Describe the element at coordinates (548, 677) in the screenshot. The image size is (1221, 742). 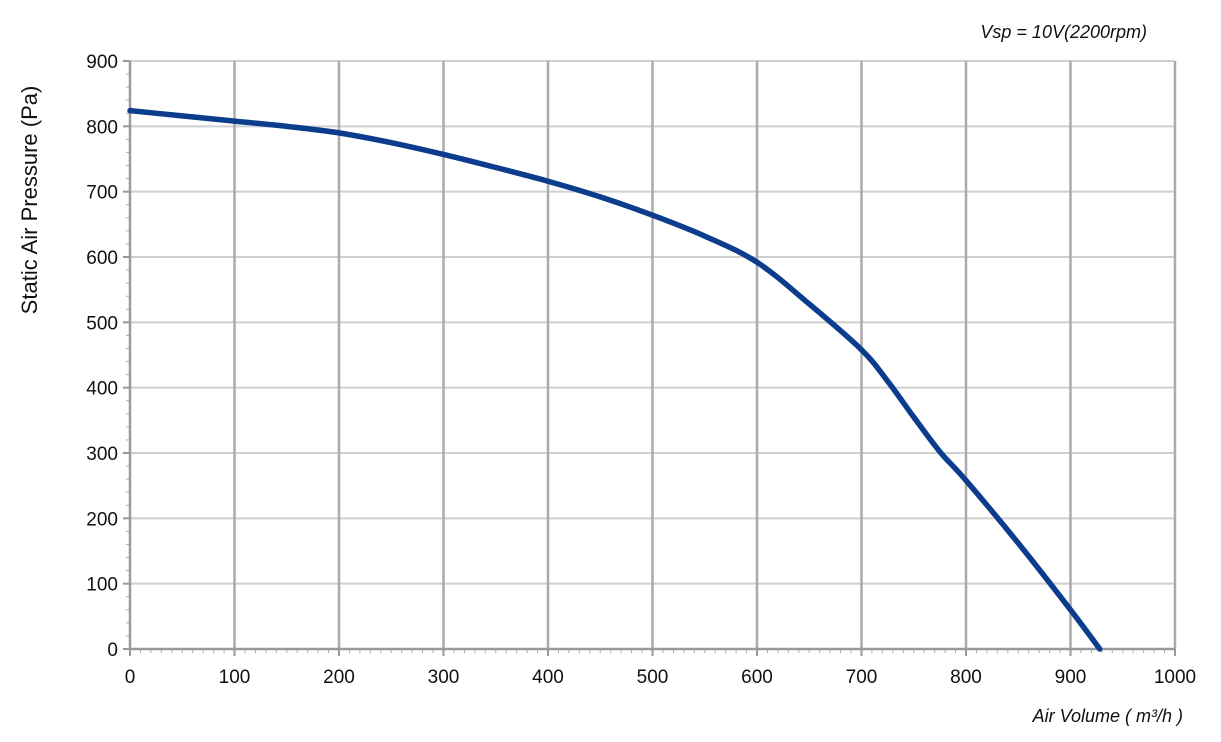
I see `x-tick-label: 400` at that location.